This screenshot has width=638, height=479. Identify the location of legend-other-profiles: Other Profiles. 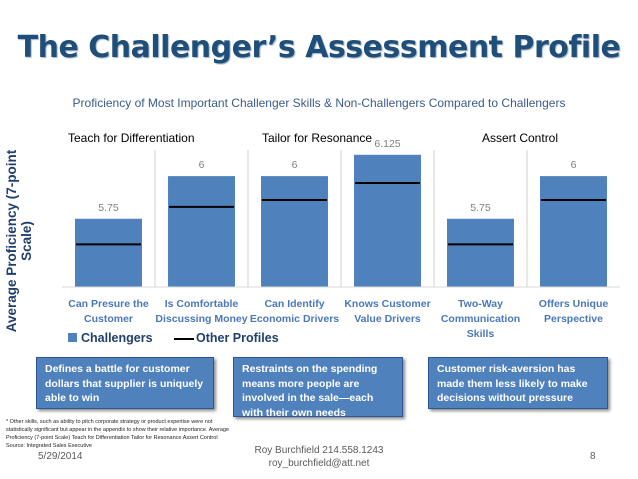
(226, 338).